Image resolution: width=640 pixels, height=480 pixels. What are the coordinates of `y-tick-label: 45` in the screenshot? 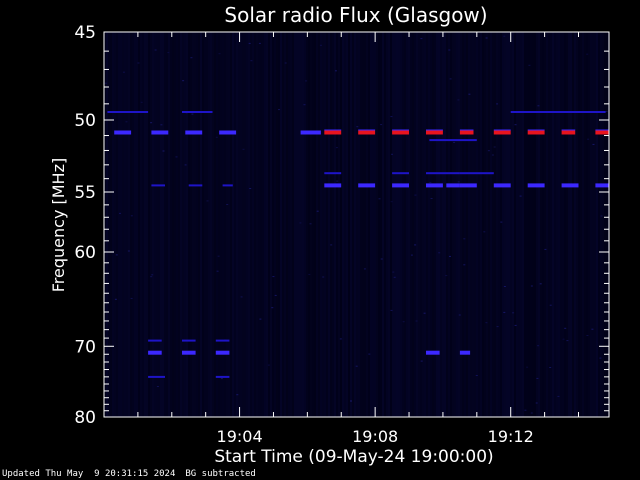 It's located at (85, 33).